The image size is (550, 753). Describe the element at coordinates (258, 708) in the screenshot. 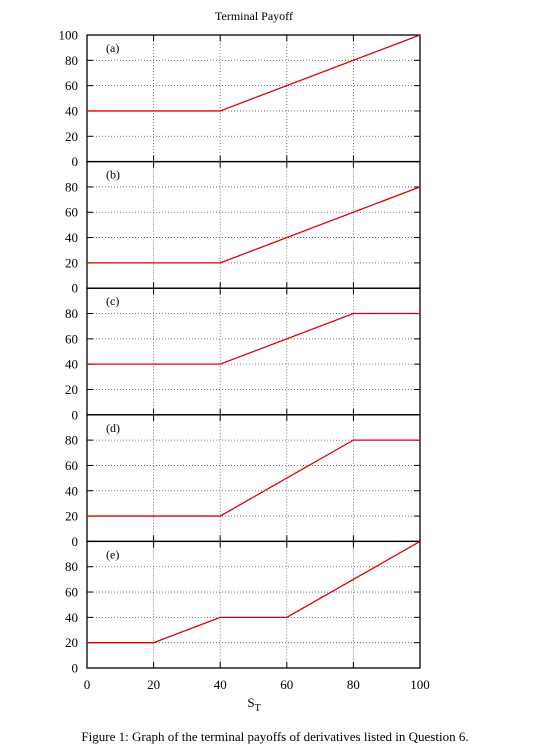

I see `x-axis-label-subscript: T` at that location.